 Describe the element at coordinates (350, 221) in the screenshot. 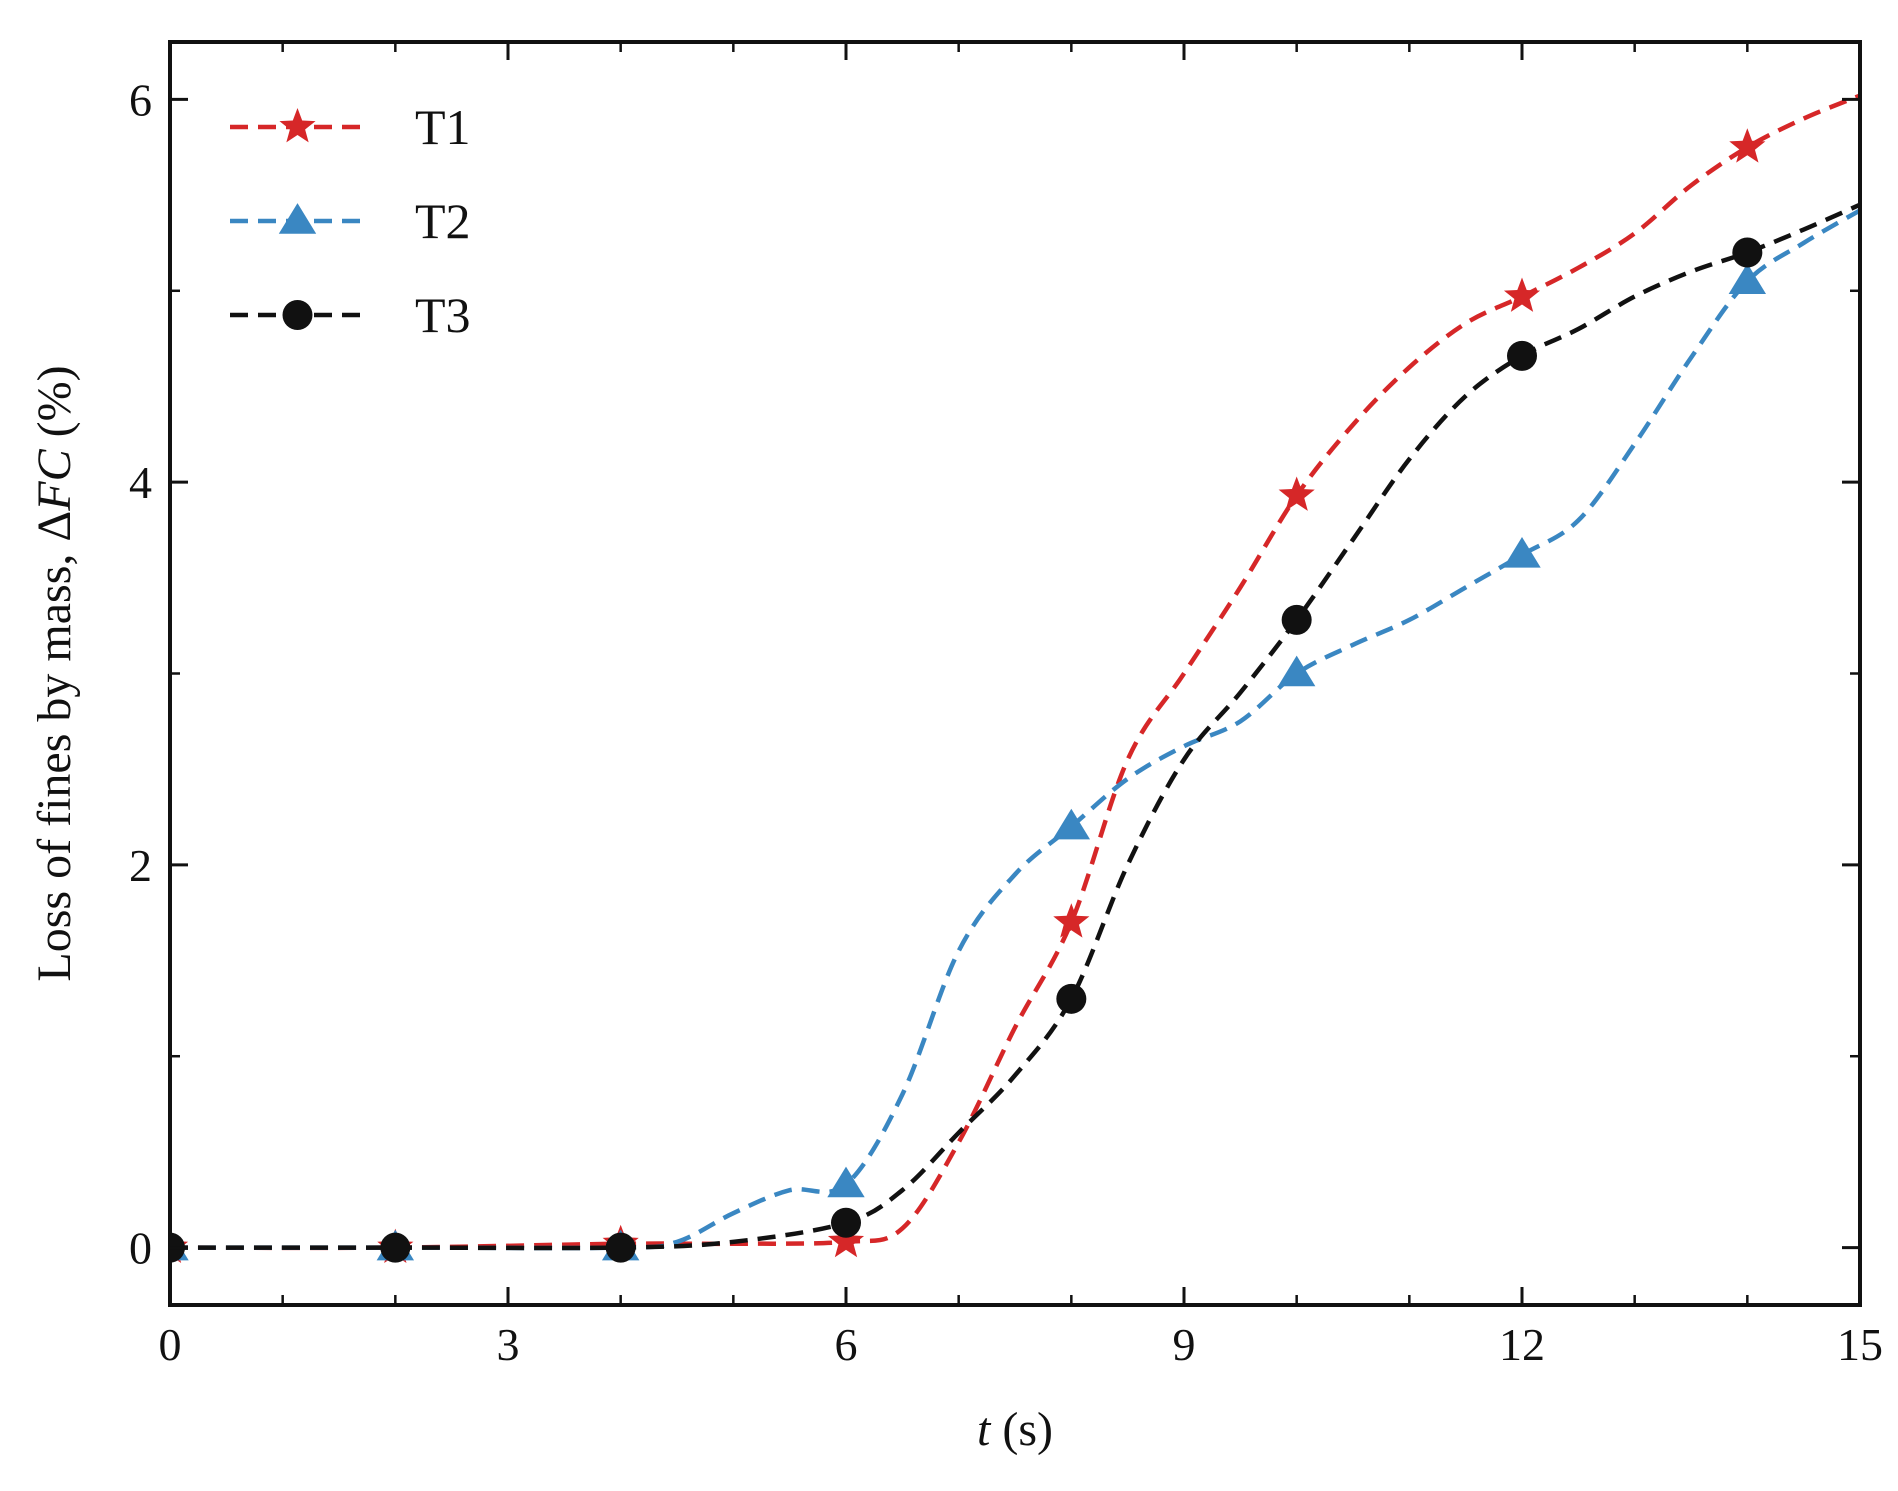

I see `legend: T1 T2 T3` at that location.